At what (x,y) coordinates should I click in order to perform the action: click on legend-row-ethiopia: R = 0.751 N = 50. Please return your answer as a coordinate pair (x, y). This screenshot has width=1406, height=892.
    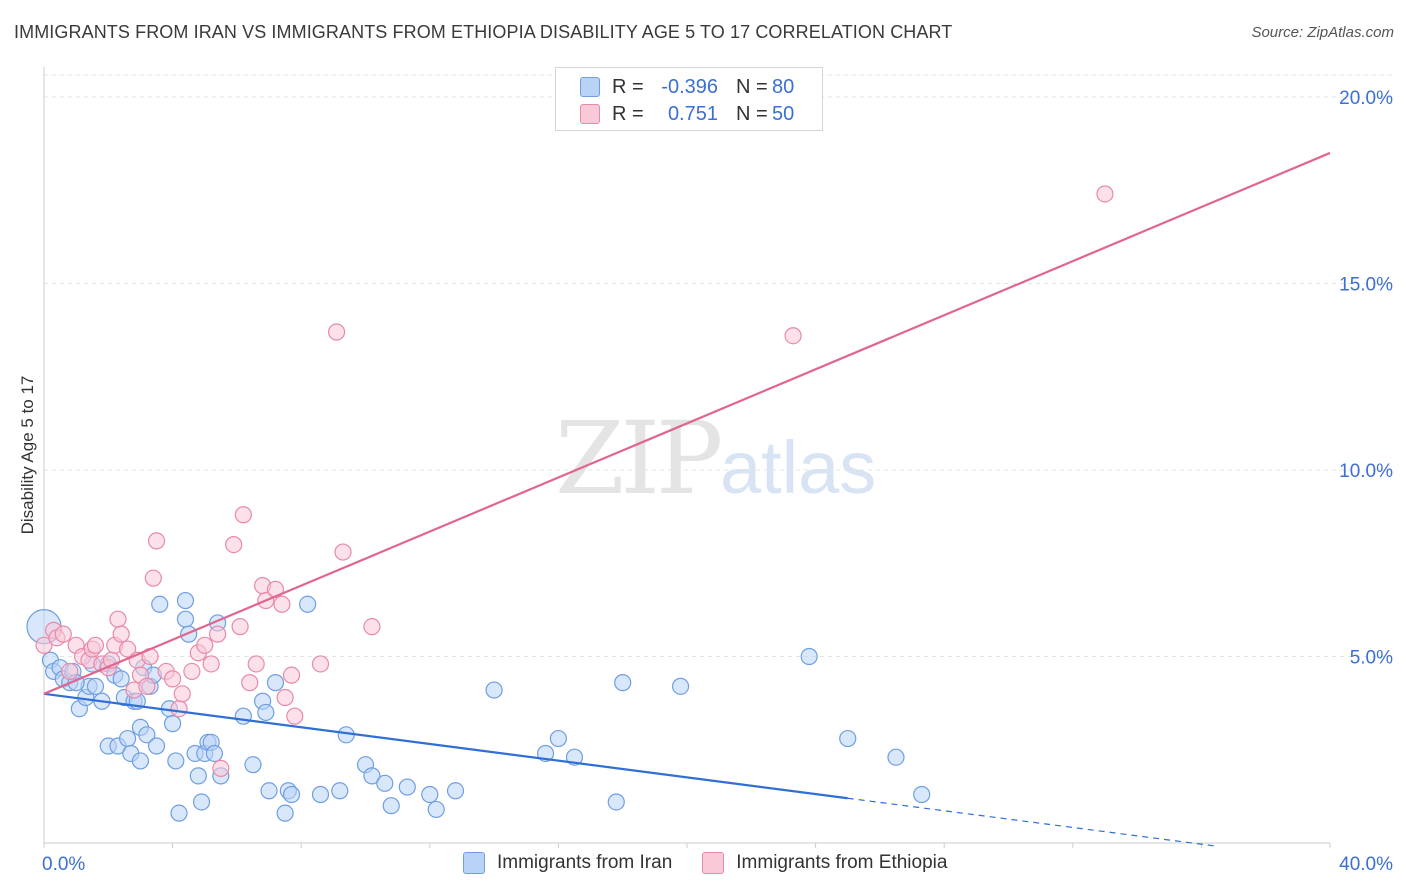
    Looking at the image, I should click on (687, 114).